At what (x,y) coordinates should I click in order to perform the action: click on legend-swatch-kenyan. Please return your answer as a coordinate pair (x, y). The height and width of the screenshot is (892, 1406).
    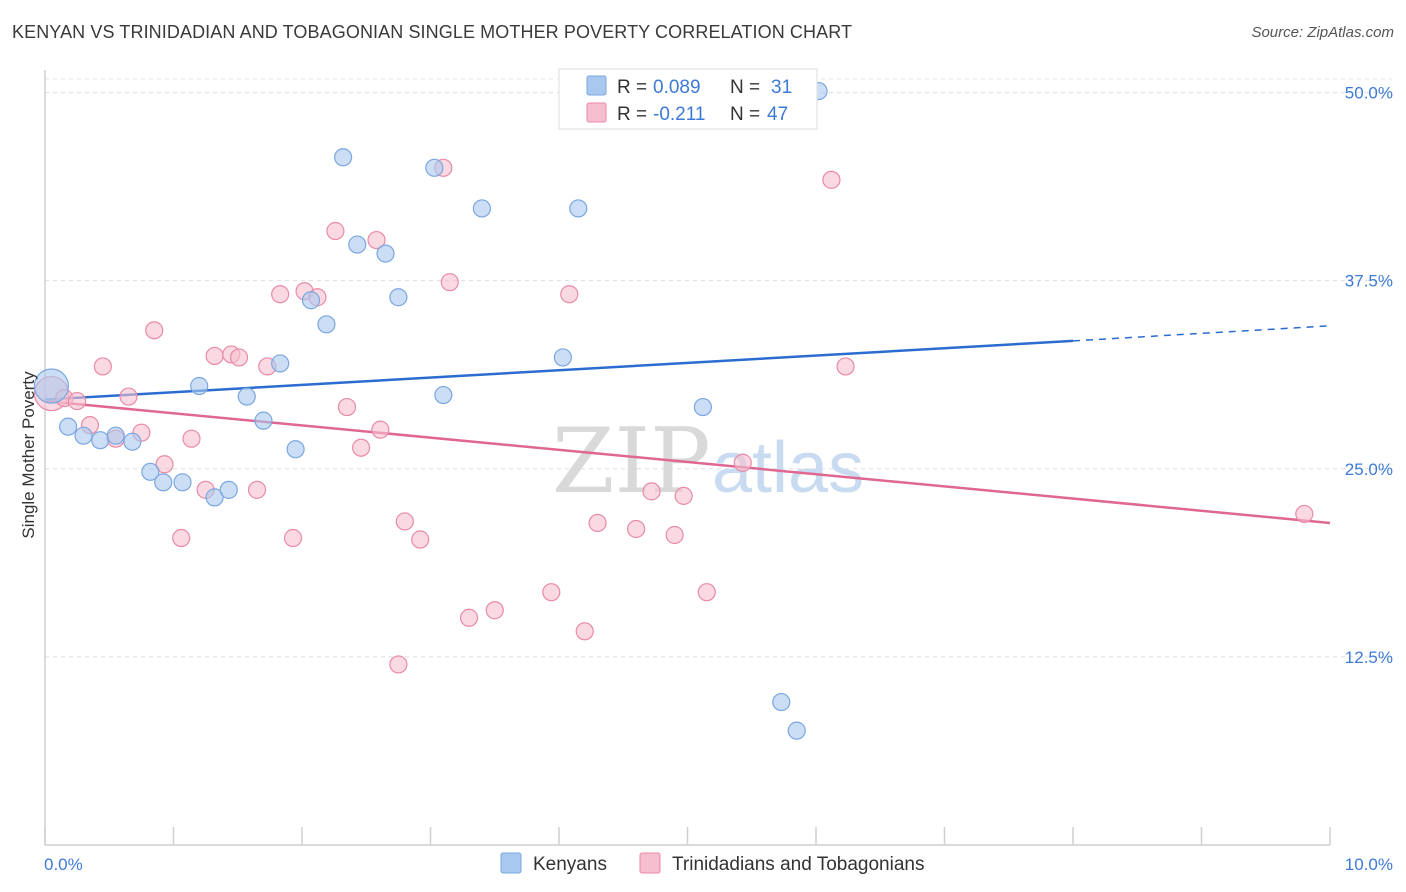
    Looking at the image, I should click on (596, 85).